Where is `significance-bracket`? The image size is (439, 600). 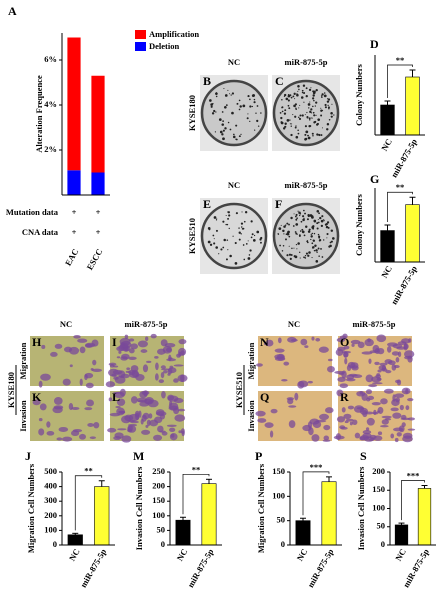
significance-bracket is located at coordinates (88, 503).